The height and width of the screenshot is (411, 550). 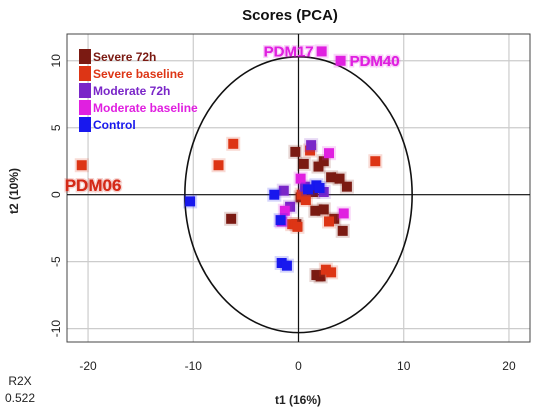 What do you see at coordinates (194, 366) in the screenshot?
I see `x-tick-label: -10` at bounding box center [194, 366].